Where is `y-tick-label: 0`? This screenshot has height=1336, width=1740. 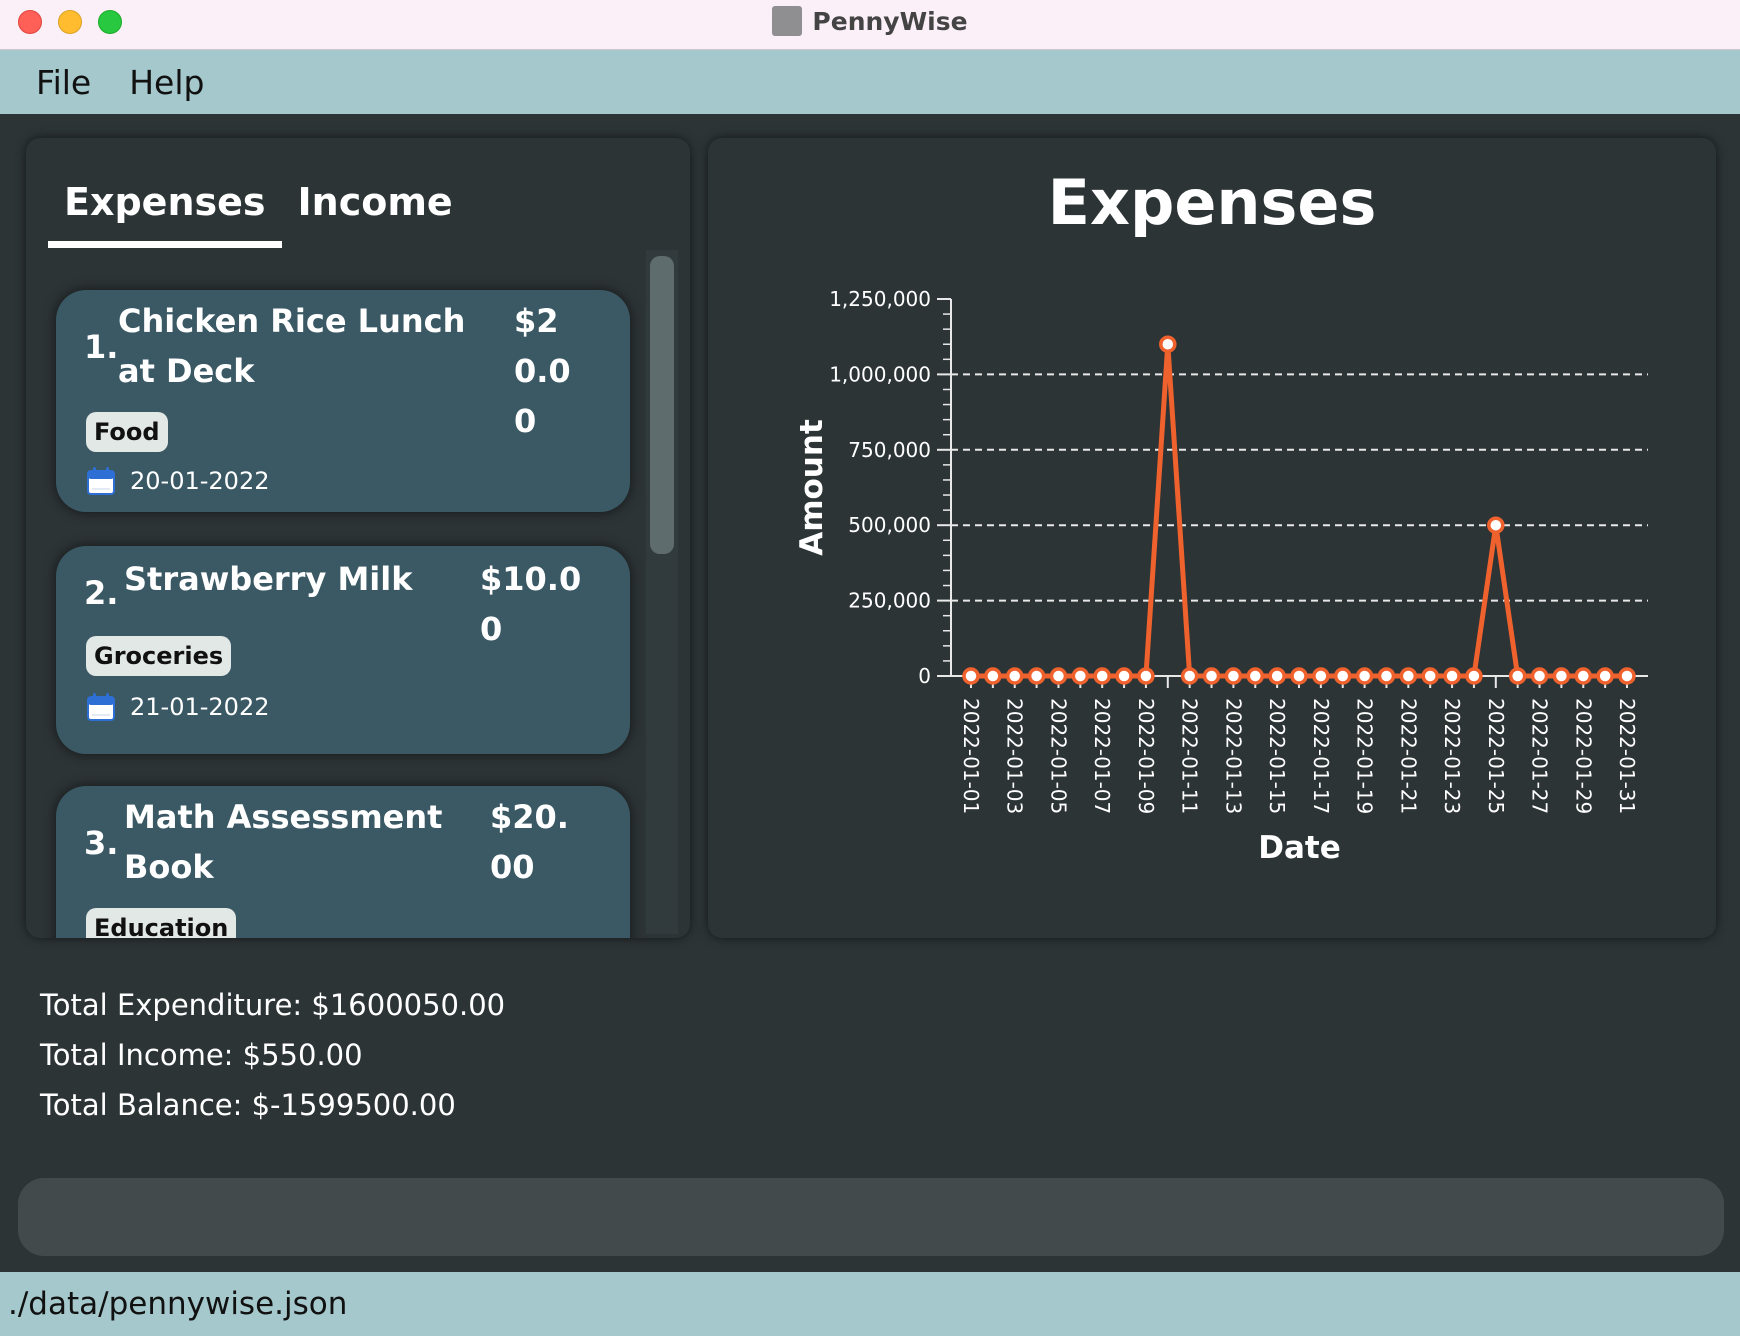 y-tick-label: 0 is located at coordinates (924, 676).